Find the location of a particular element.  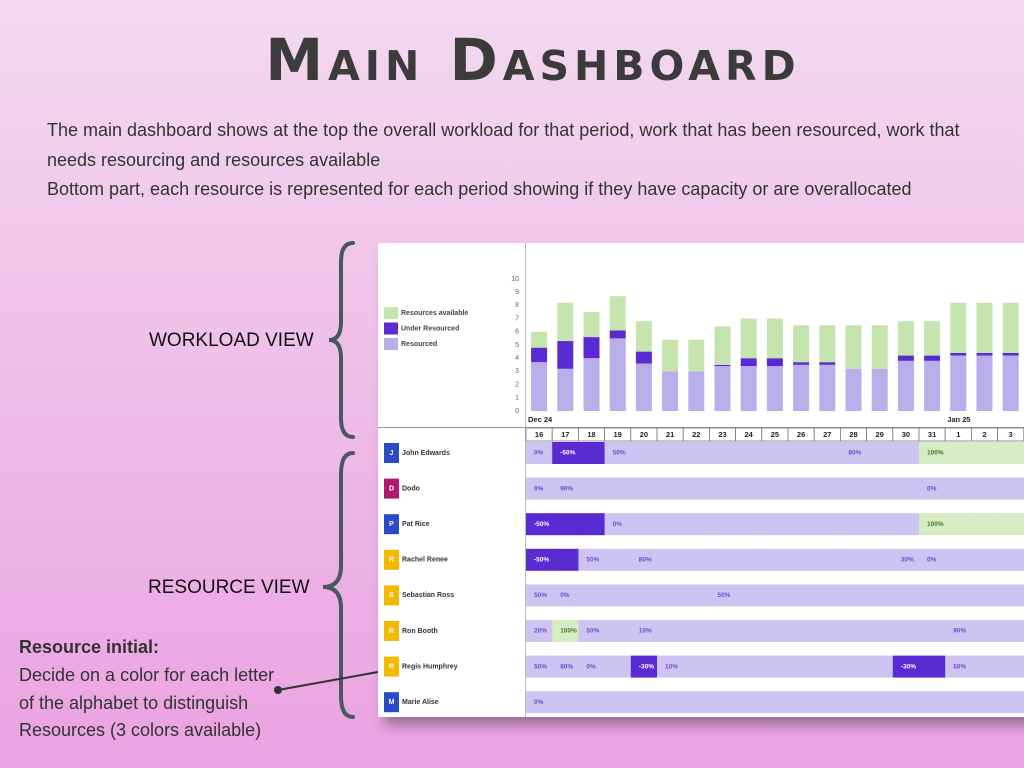

initial: R is located at coordinates (391, 631).